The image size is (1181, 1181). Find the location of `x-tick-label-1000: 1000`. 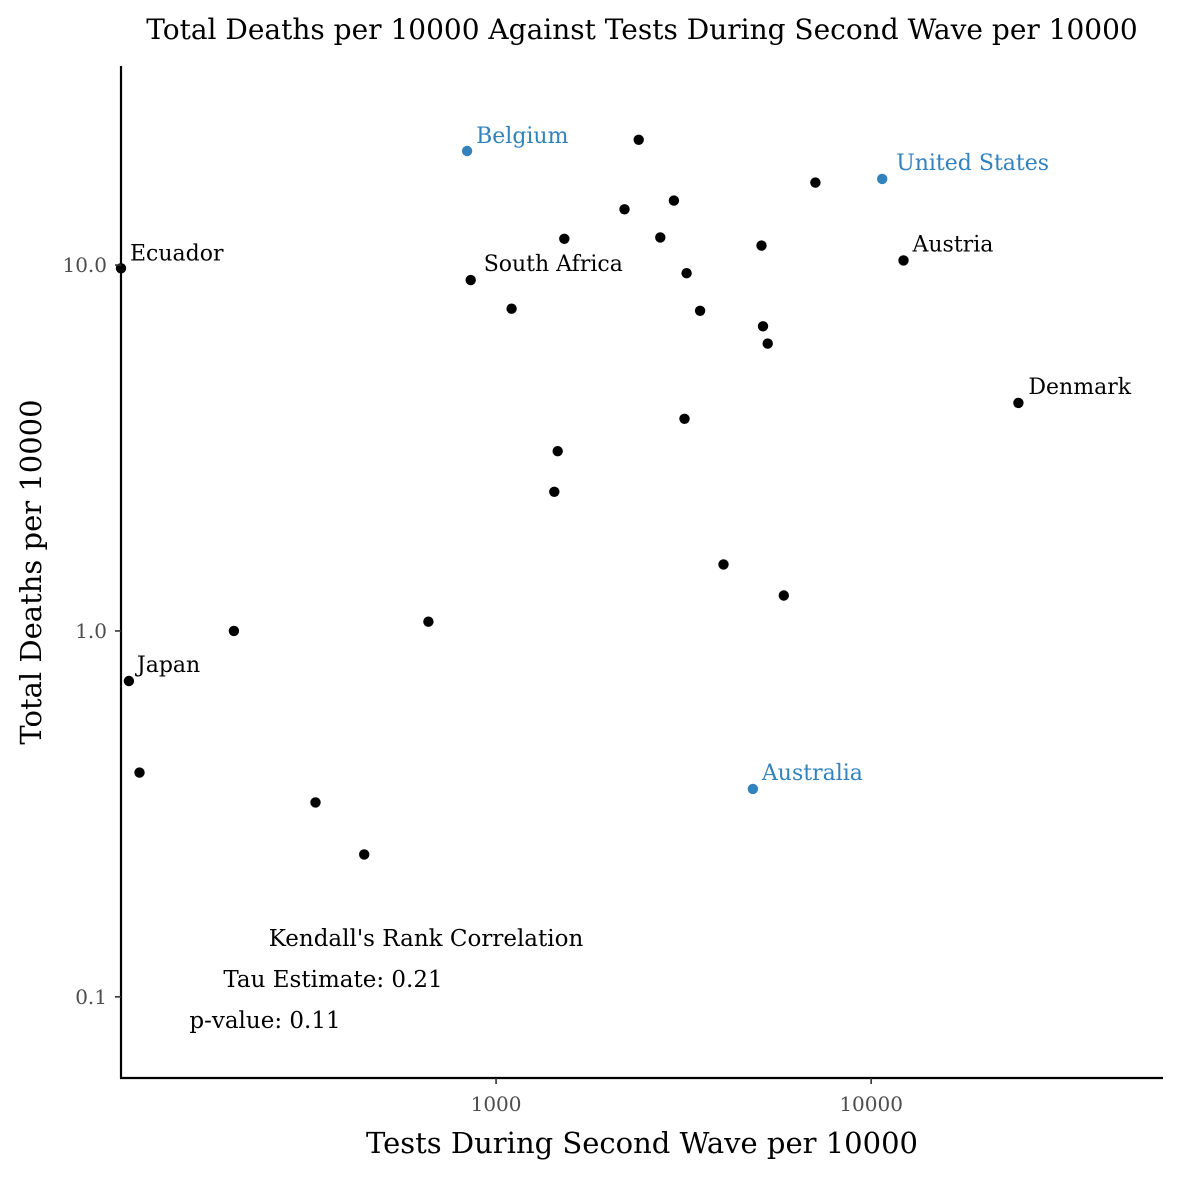

x-tick-label-1000: 1000 is located at coordinates (496, 1104).